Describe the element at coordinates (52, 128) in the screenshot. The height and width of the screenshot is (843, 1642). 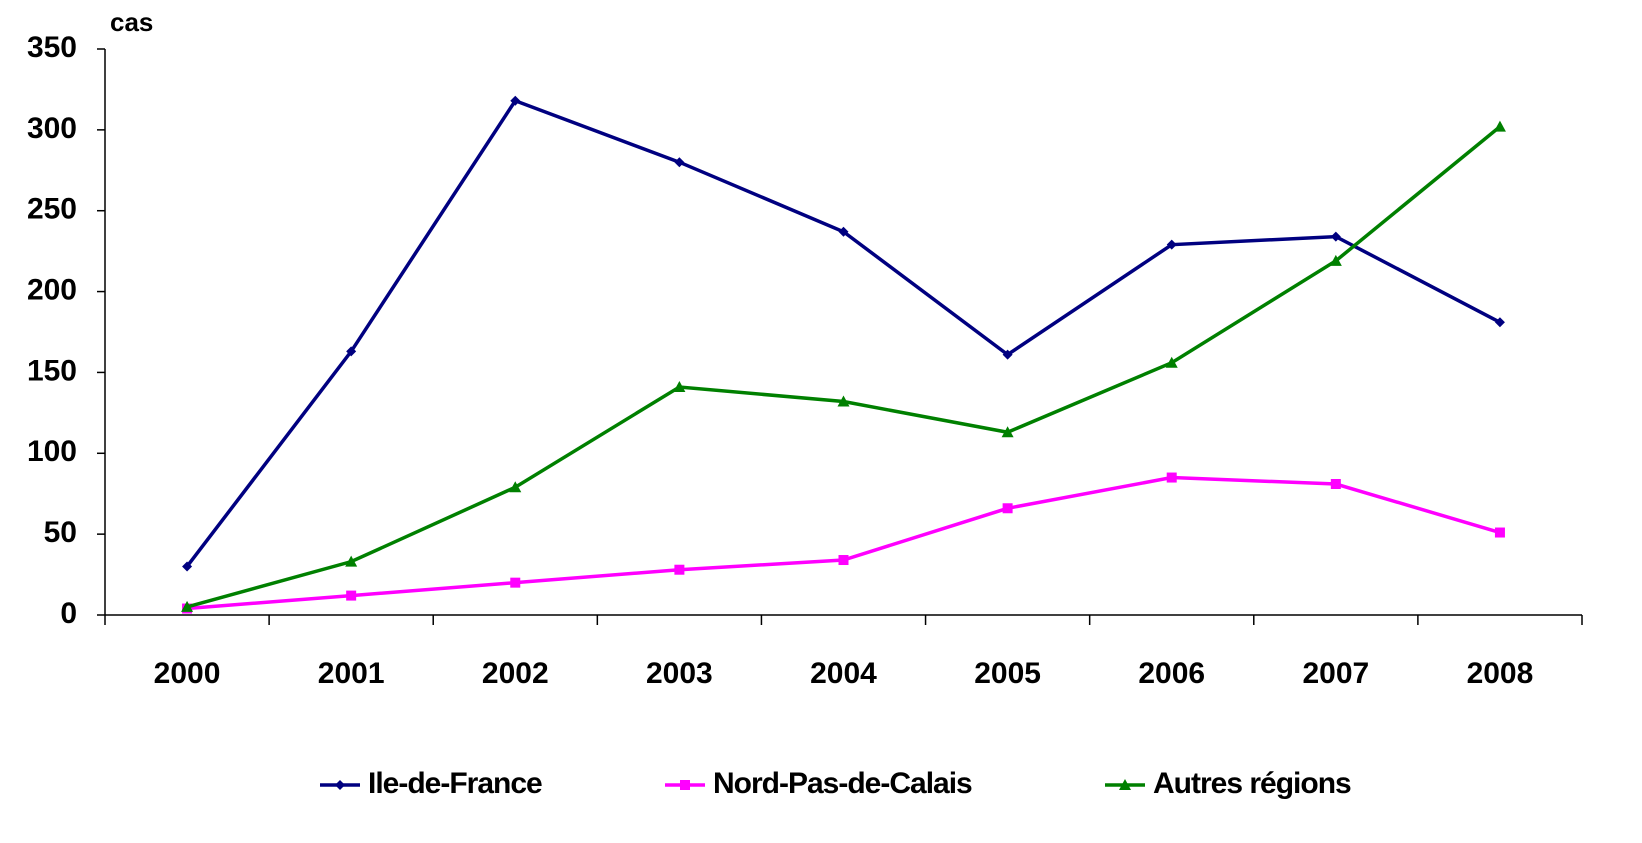
I see `y-tick-label: 300` at that location.